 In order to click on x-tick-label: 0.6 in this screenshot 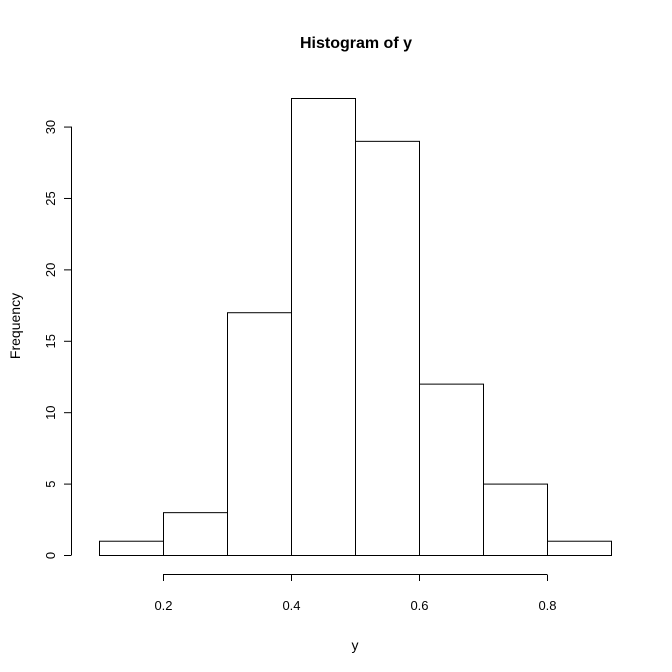, I will do `click(419, 605)`.